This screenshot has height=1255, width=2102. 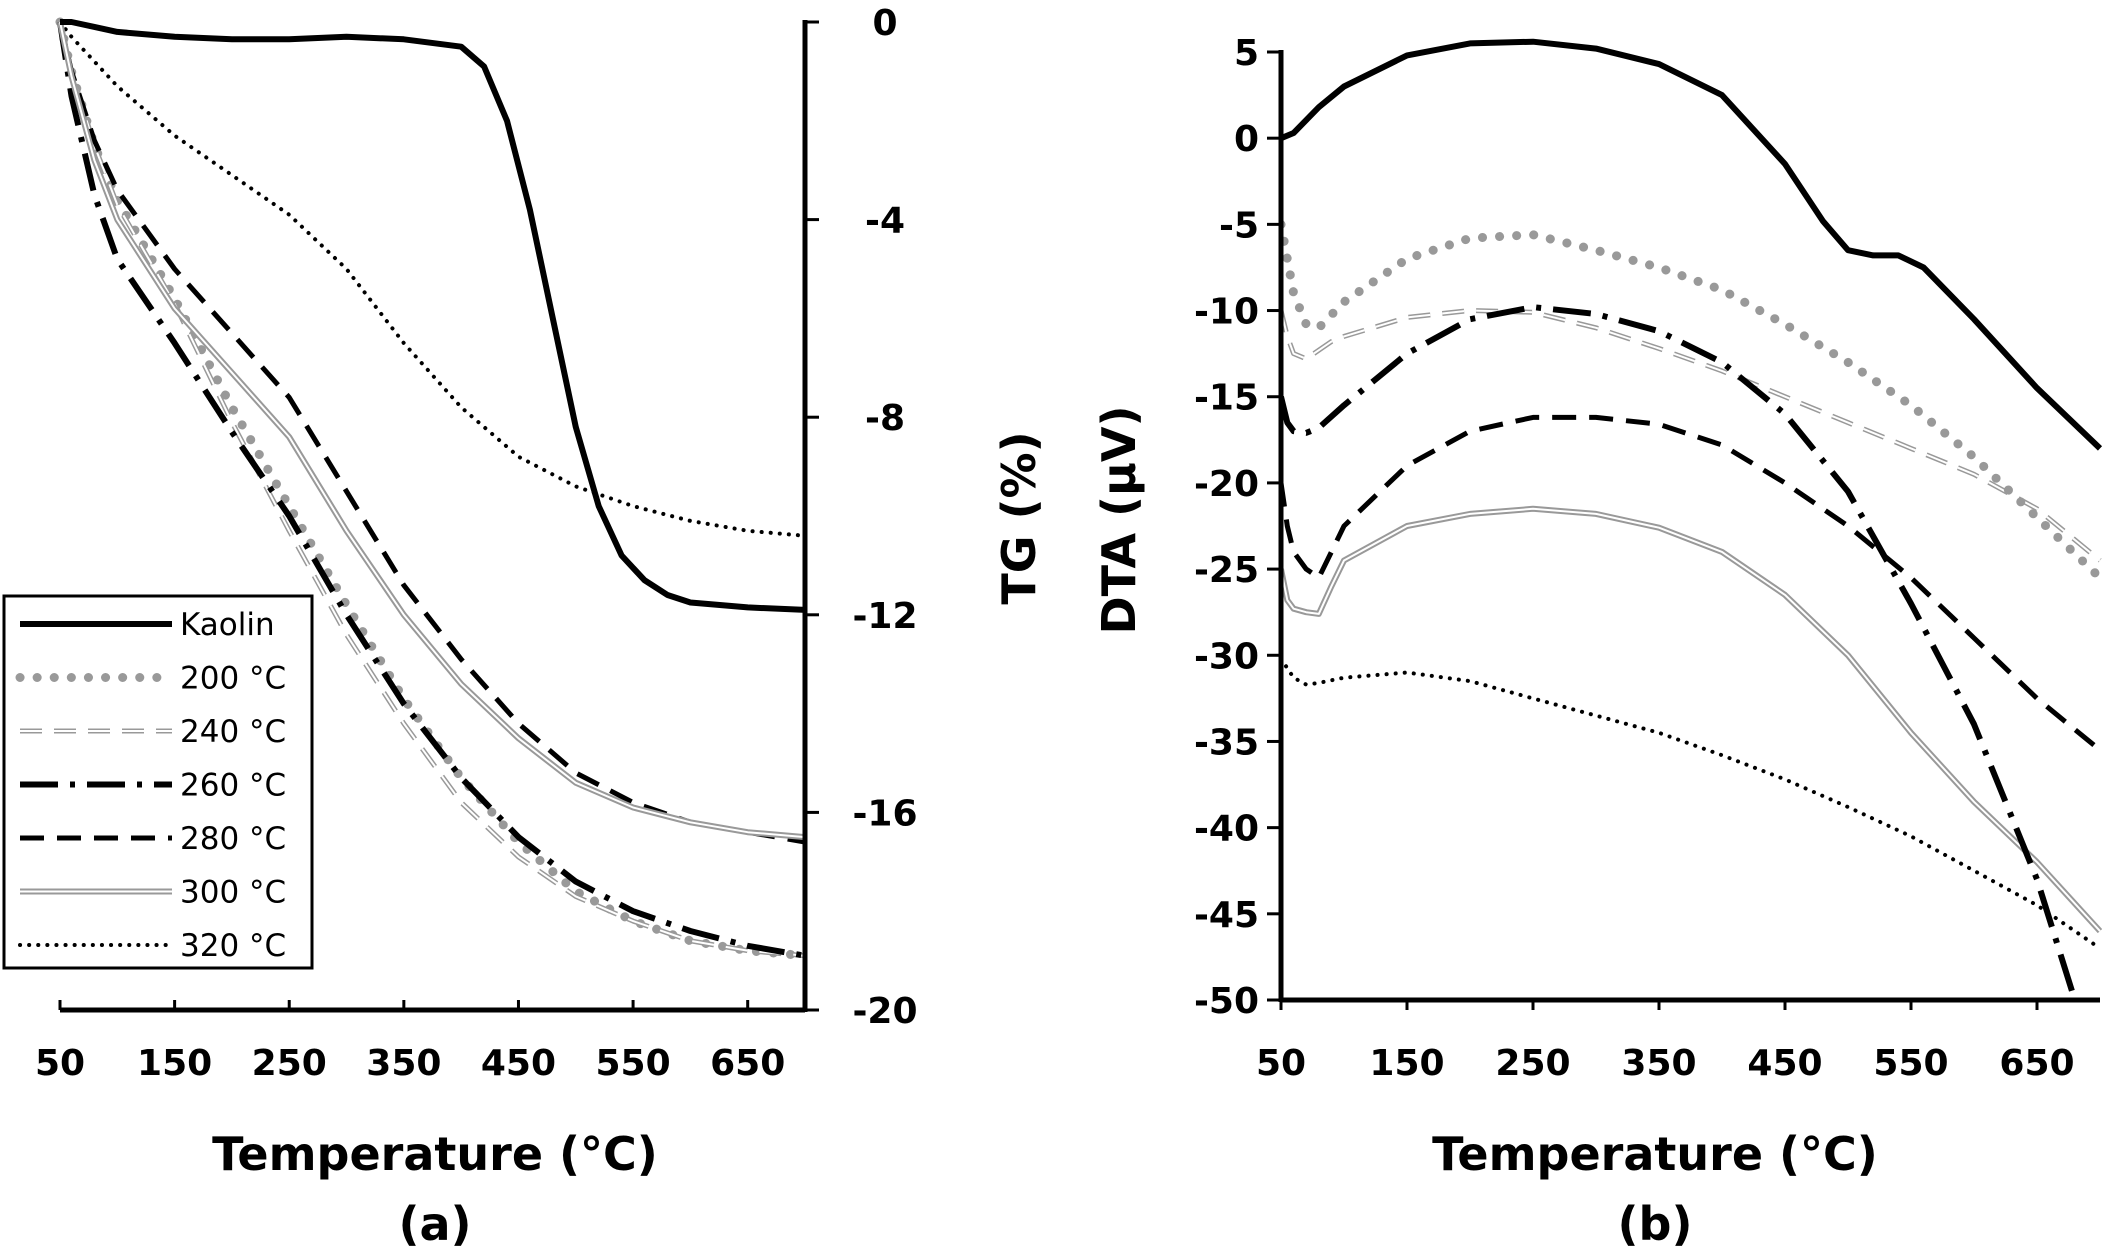 What do you see at coordinates (289, 1063) in the screenshot?
I see `tg-x-tick-label: 250` at bounding box center [289, 1063].